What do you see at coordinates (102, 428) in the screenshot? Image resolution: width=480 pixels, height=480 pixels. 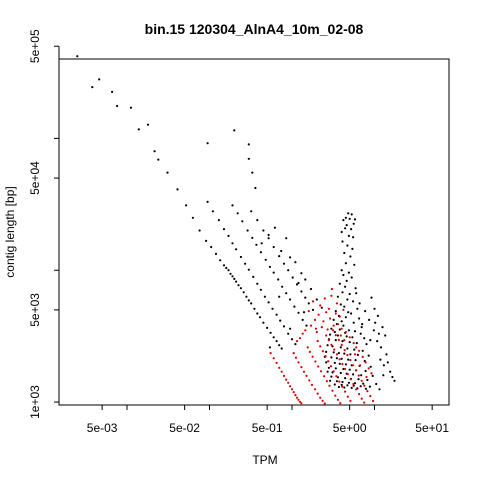 I see `x-tick-label: 5e-03` at bounding box center [102, 428].